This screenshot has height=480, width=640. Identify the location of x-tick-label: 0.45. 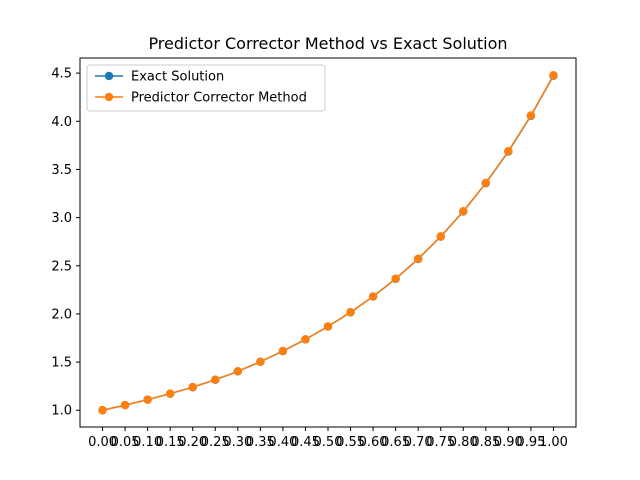
(305, 442).